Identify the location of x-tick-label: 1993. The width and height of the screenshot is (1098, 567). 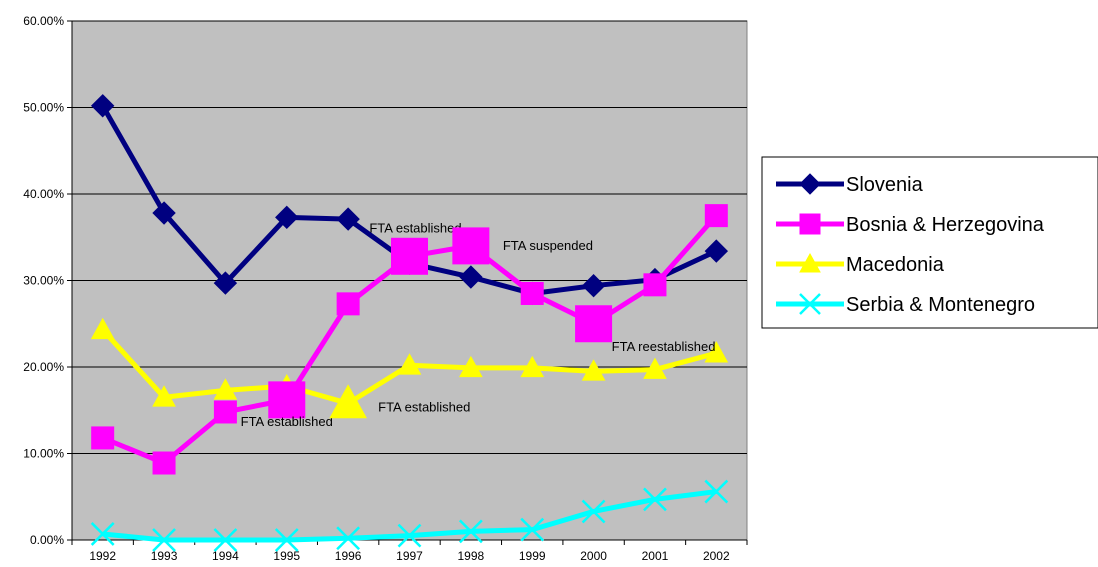
(164, 556).